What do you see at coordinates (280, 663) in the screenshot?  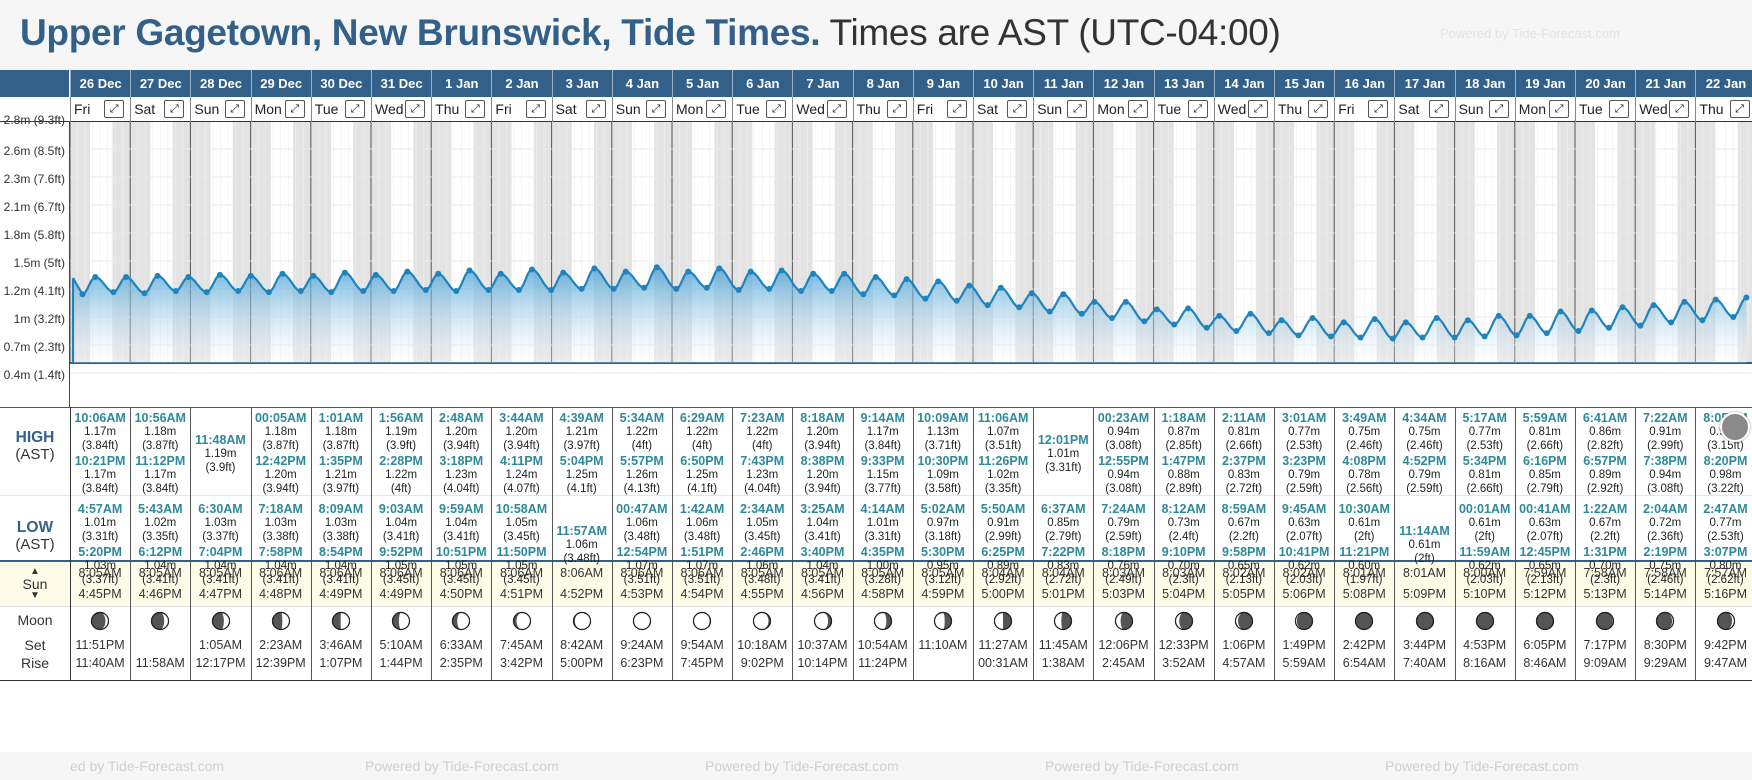 I see `moonrise-time: 12:39PM` at bounding box center [280, 663].